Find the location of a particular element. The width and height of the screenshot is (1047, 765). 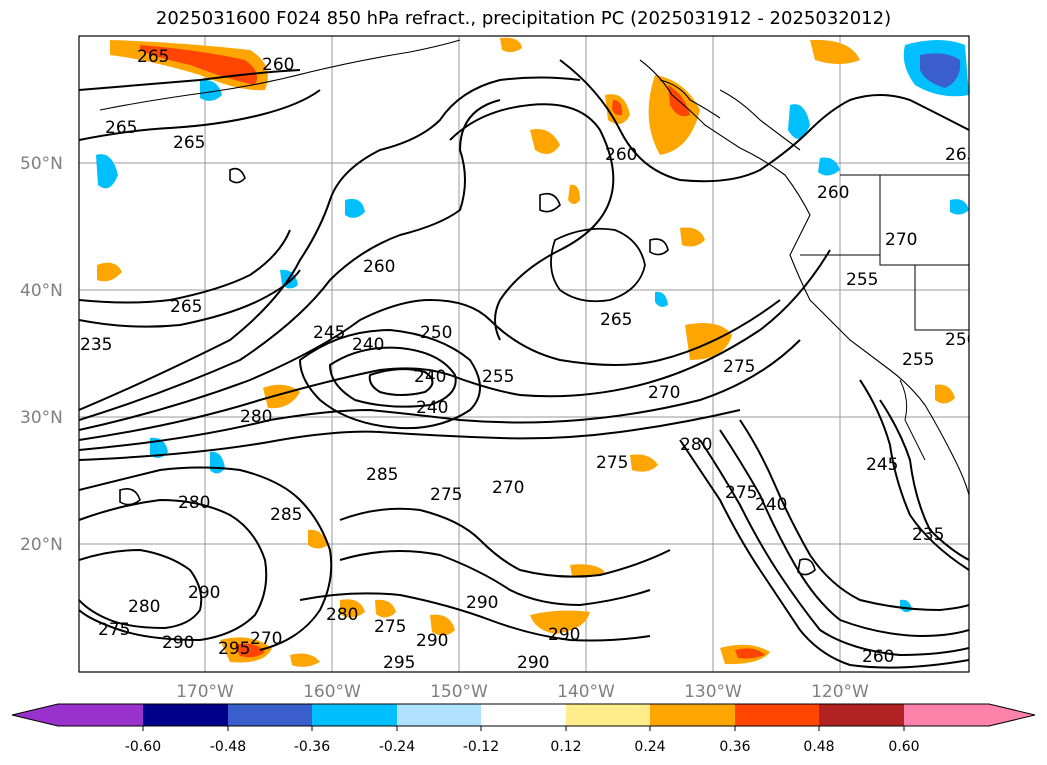

colorbar-tick-label: -0.36 is located at coordinates (312, 747).